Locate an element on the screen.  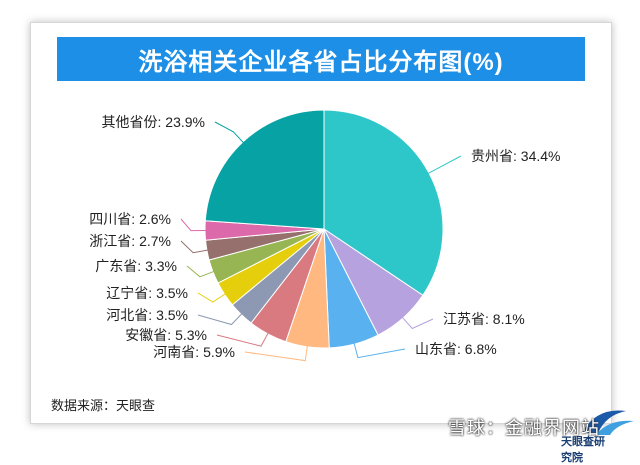
slice-label-3: 山东省: 6.8% is located at coordinates (456, 349).